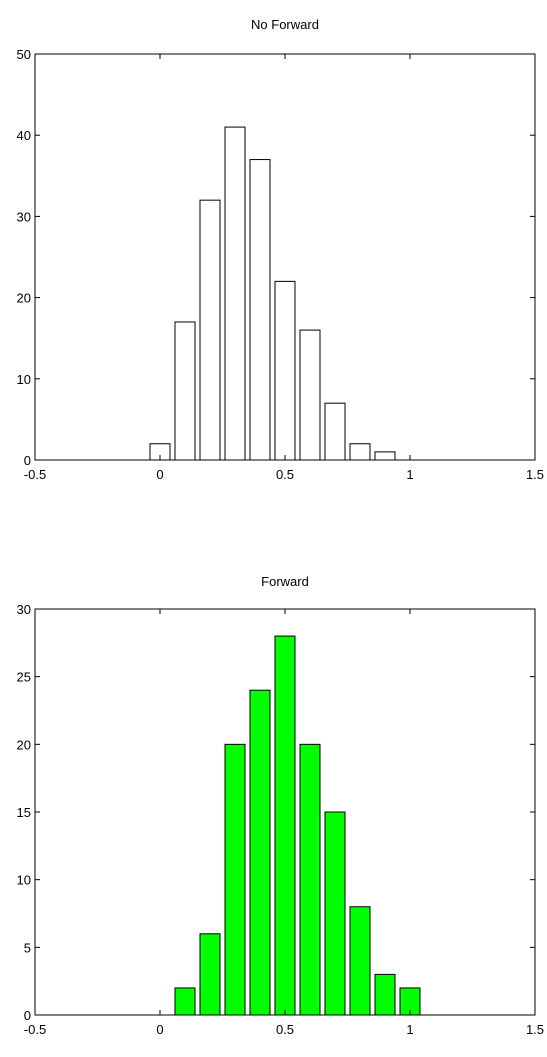  What do you see at coordinates (272, 293) in the screenshot?
I see `bar-group` at bounding box center [272, 293].